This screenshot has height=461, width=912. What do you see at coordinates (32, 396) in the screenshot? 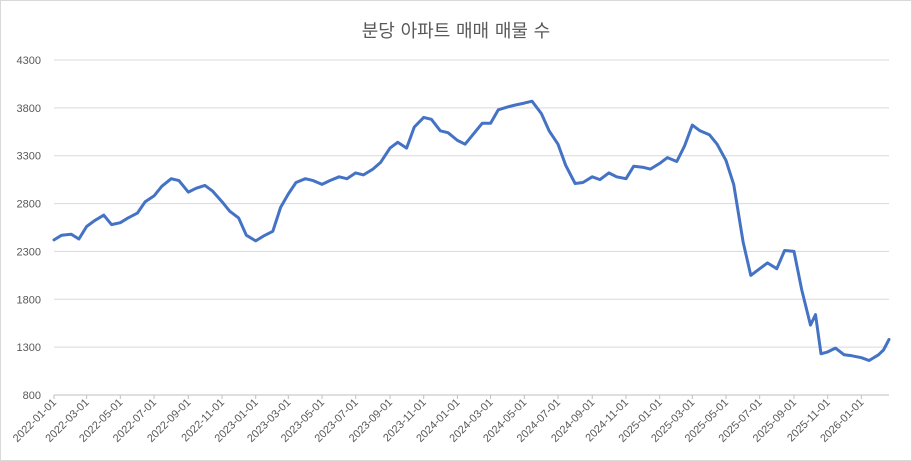
I see `y-tick-label: 800` at bounding box center [32, 396].